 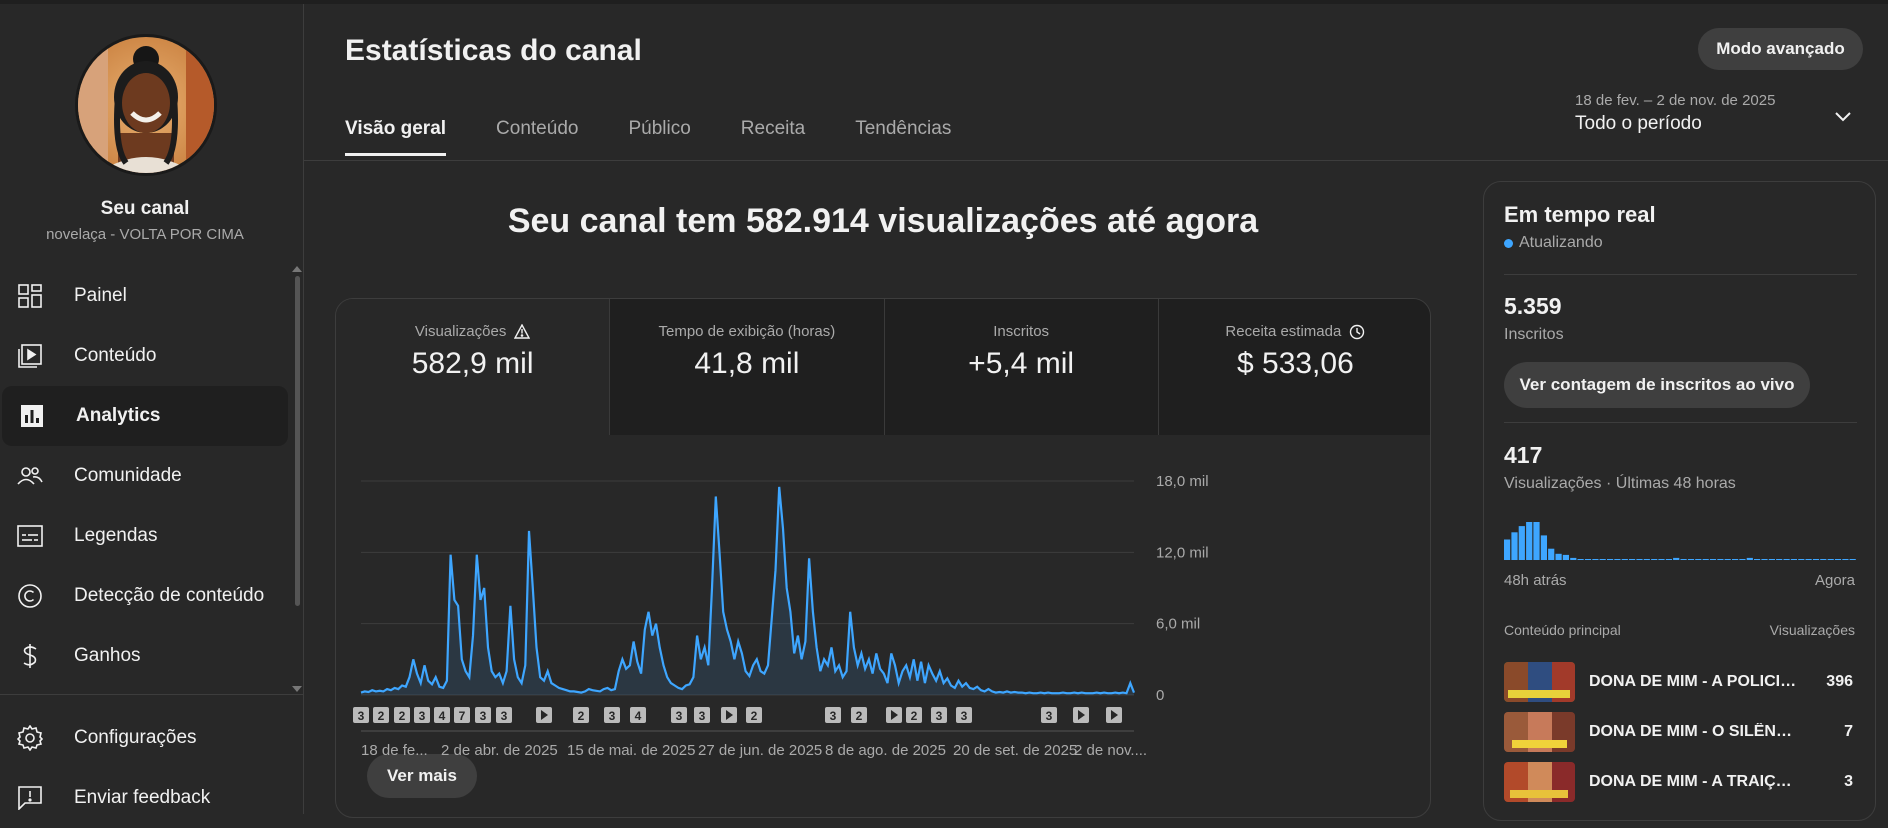 I want to click on advanced-mode-button: Modo avançado, so click(x=1780, y=49).